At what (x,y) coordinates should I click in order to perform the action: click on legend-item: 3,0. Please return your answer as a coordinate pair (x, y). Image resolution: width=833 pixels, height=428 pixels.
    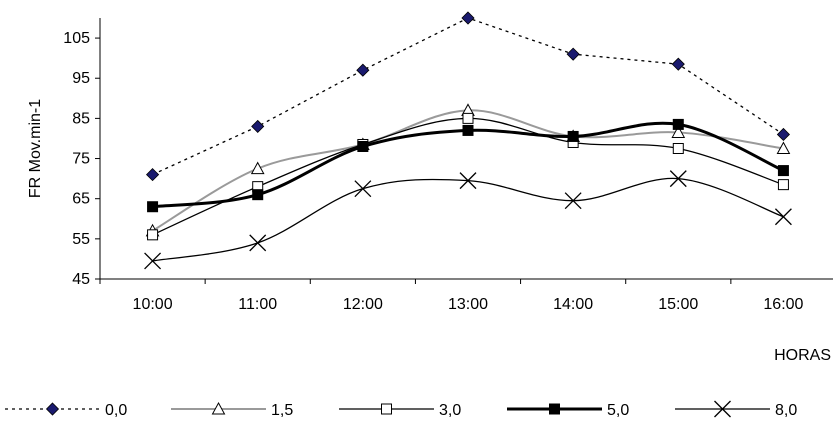
    Looking at the image, I should click on (400, 410).